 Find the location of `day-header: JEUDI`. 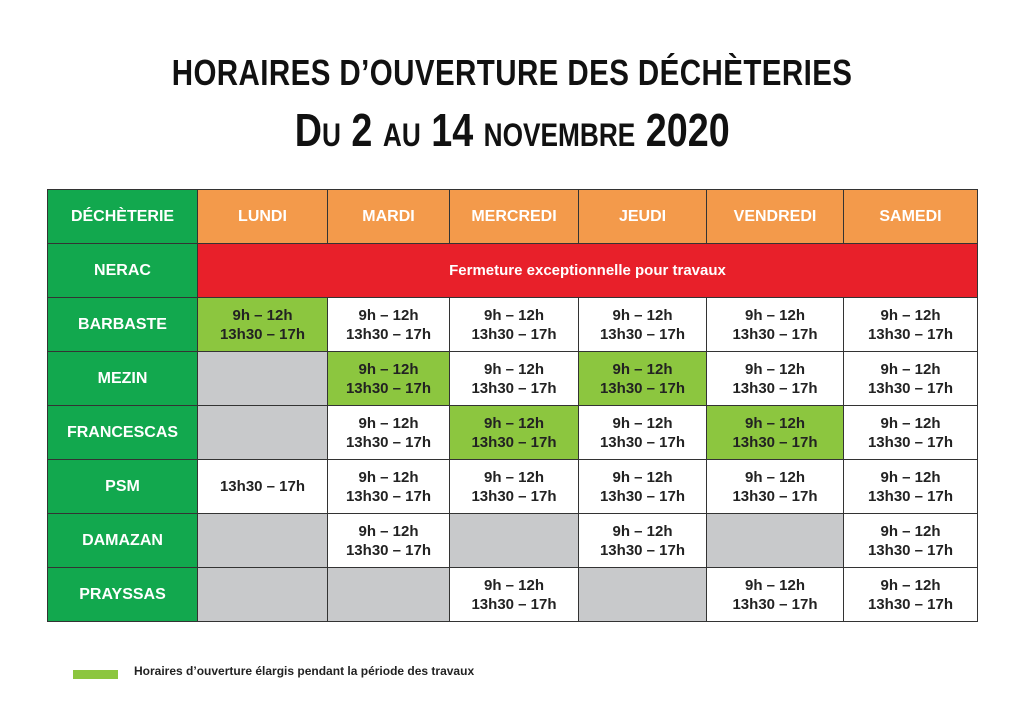

day-header: JEUDI is located at coordinates (642, 216).